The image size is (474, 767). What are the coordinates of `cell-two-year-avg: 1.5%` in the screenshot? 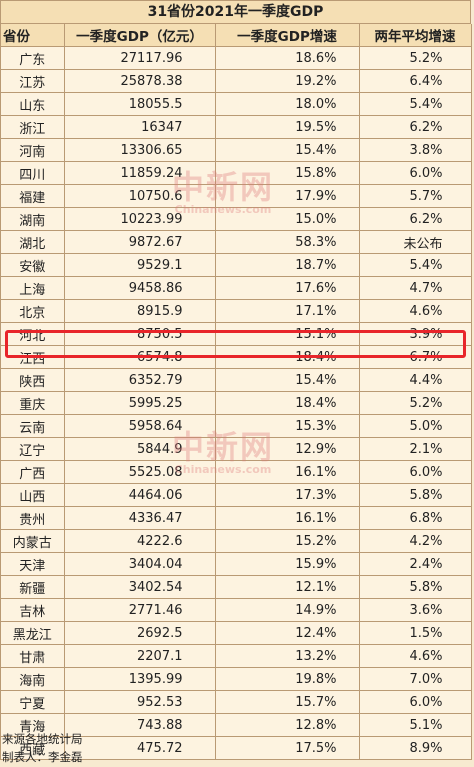 It's located at (415, 633).